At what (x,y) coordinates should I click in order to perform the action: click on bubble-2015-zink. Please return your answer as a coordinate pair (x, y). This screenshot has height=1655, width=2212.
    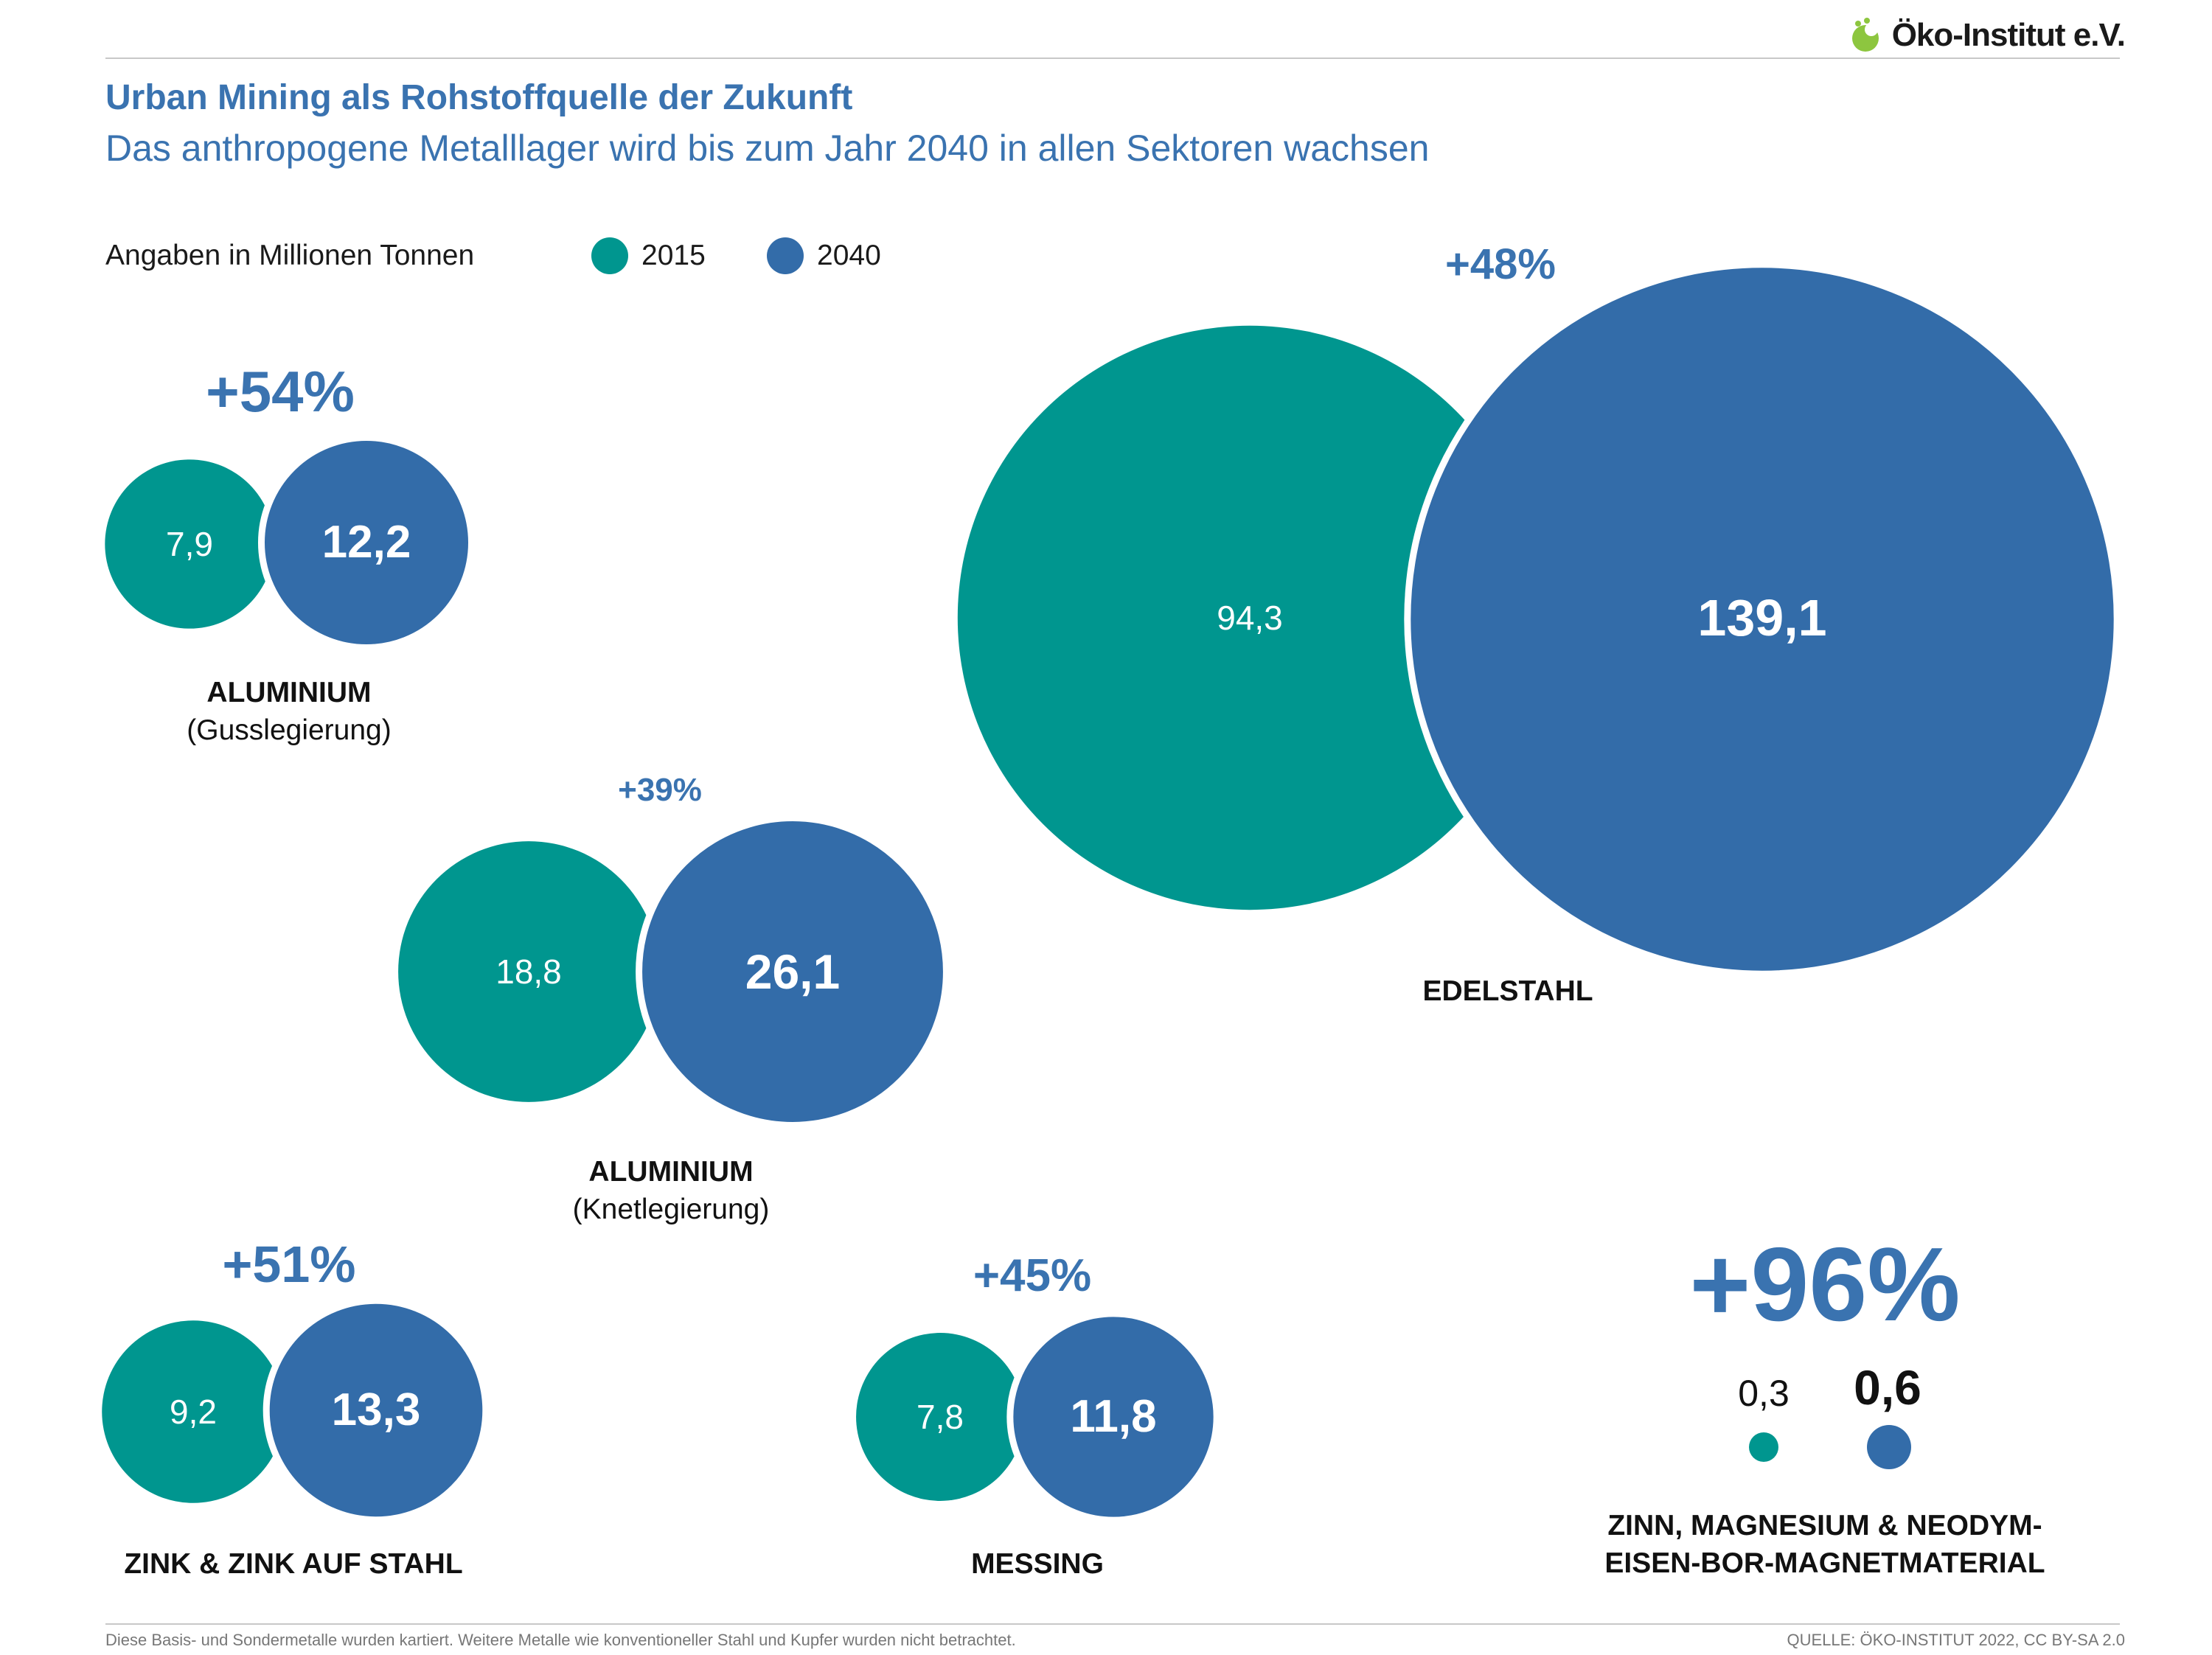
    Looking at the image, I should click on (193, 1411).